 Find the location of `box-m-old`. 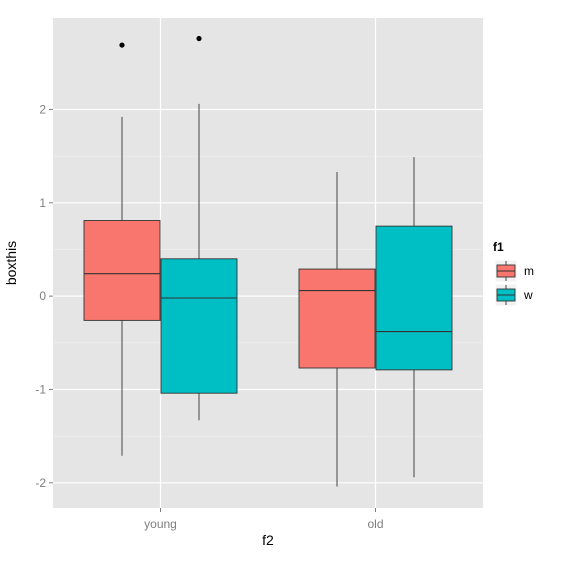

box-m-old is located at coordinates (337, 329).